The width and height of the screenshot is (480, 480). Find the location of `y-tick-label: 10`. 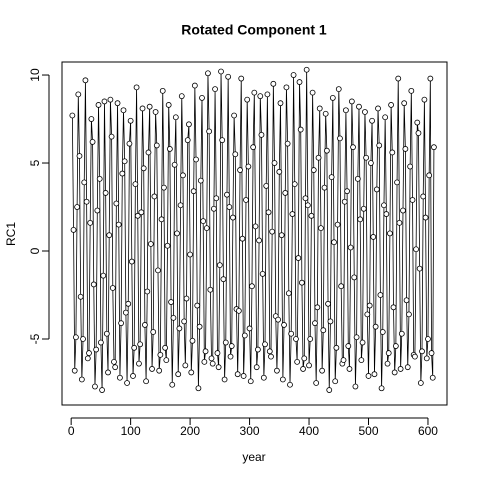

y-tick-label: 10 is located at coordinates (35, 75).